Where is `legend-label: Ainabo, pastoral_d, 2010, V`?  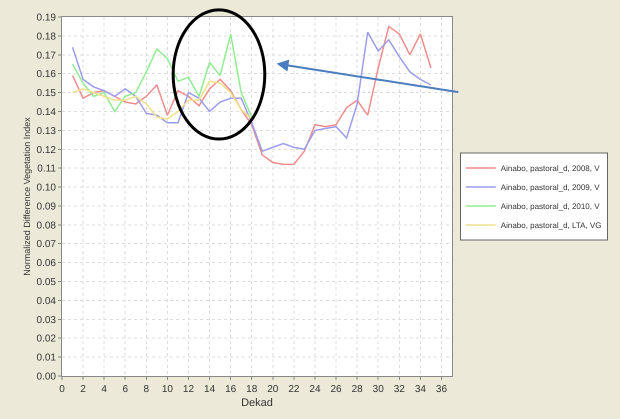 legend-label: Ainabo, pastoral_d, 2010, V is located at coordinates (550, 207).